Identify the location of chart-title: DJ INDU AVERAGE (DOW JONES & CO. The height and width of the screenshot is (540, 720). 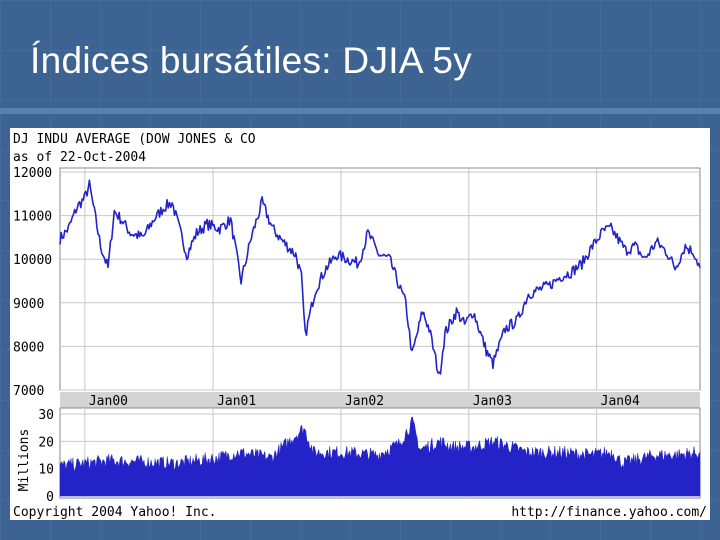
(134, 139).